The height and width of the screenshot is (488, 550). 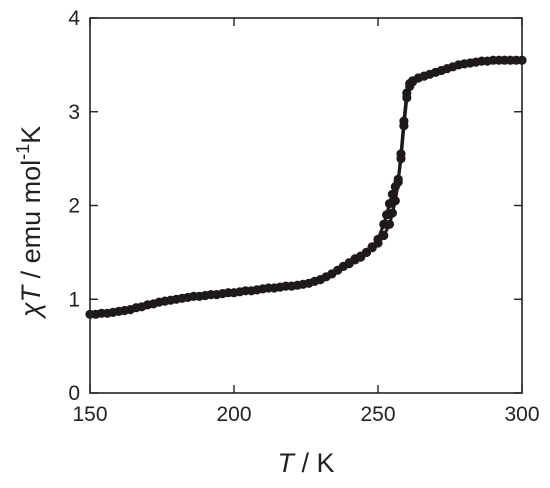 I want to click on y-tick-label-3: 3, so click(x=74, y=112).